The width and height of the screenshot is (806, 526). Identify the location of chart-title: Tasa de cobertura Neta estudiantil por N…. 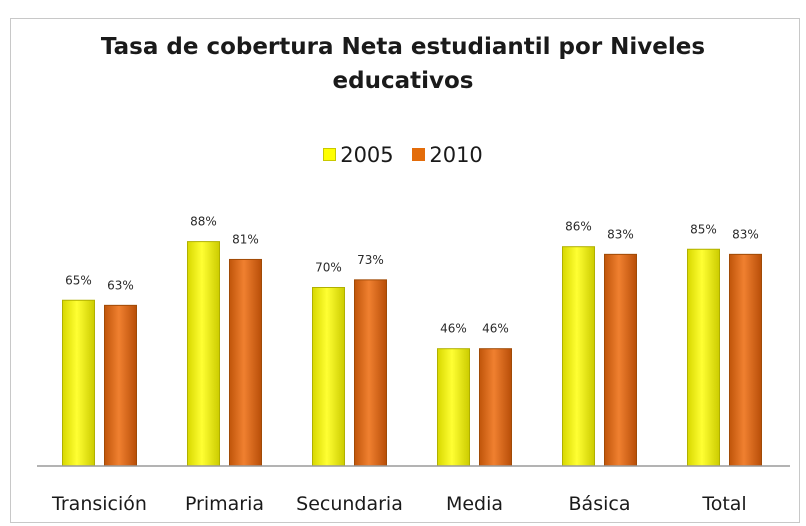
(403, 64).